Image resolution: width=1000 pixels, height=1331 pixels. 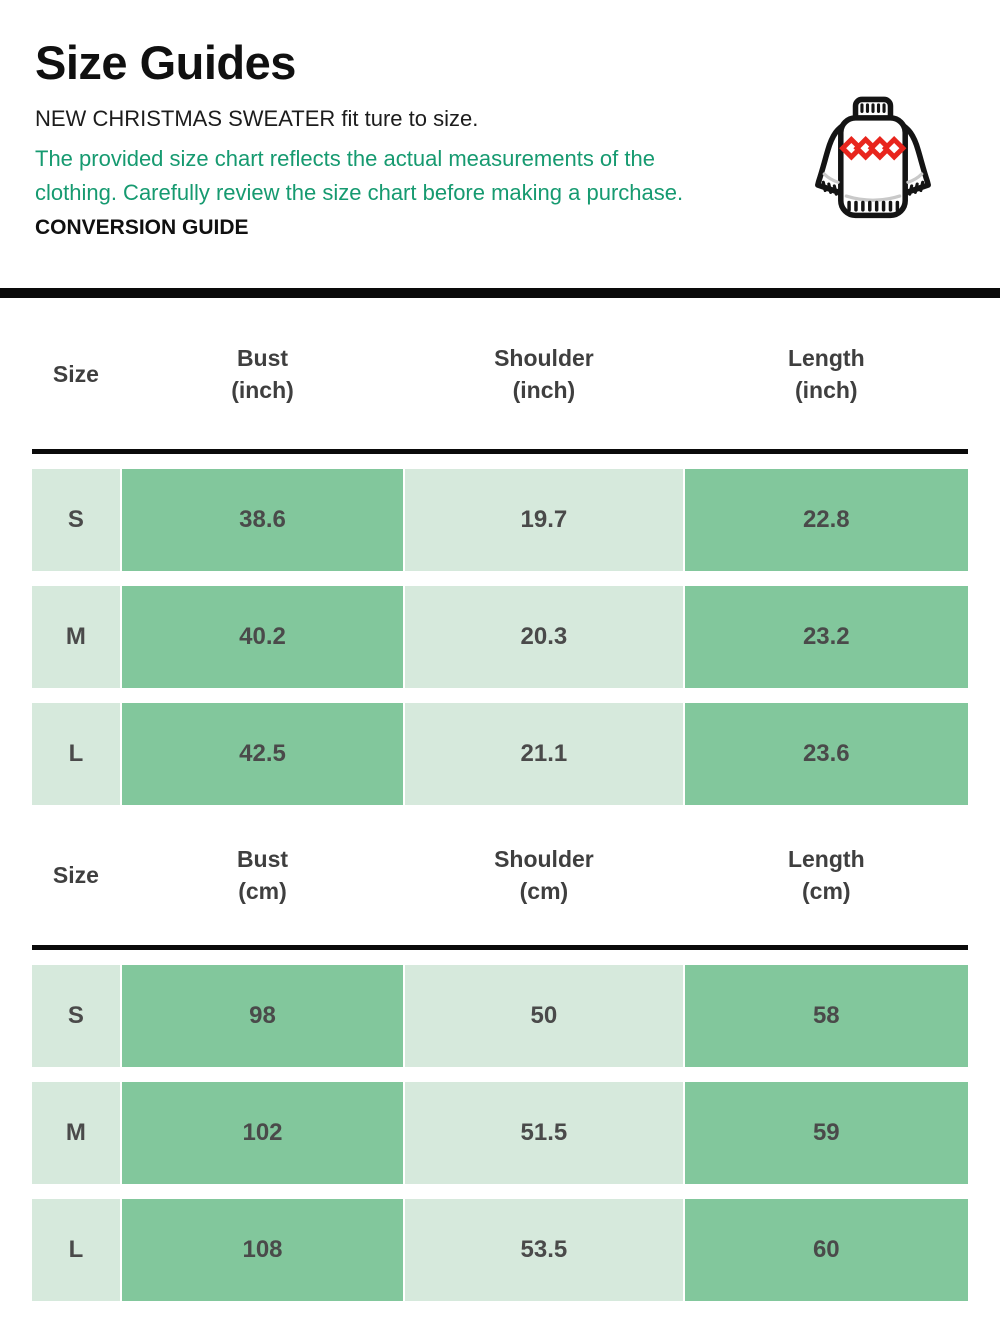 I want to click on sweater-icon, so click(x=873, y=157).